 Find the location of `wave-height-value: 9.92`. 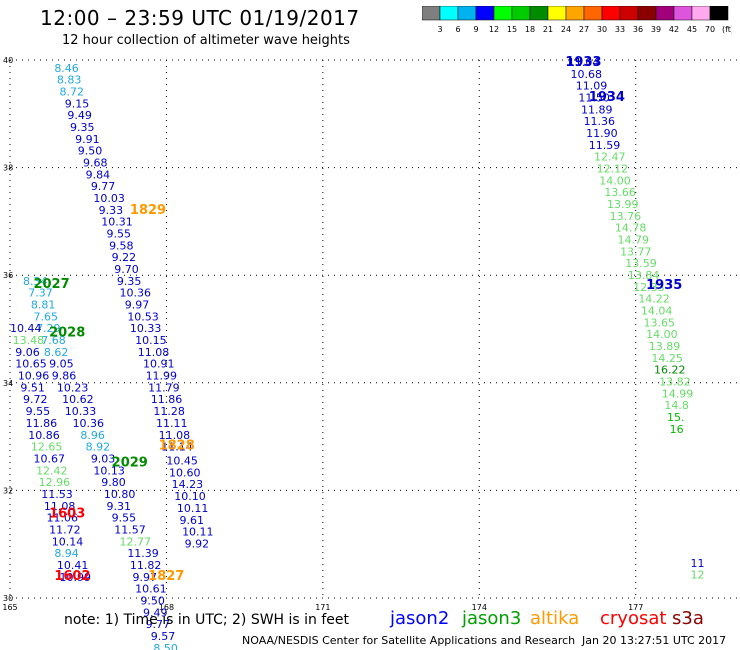

wave-height-value: 9.92 is located at coordinates (197, 543).